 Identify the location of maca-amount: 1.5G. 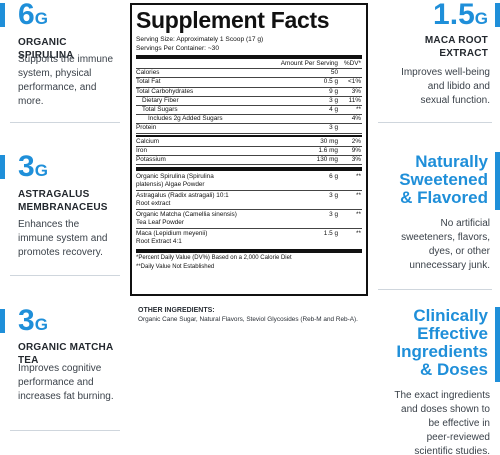
(460, 15).